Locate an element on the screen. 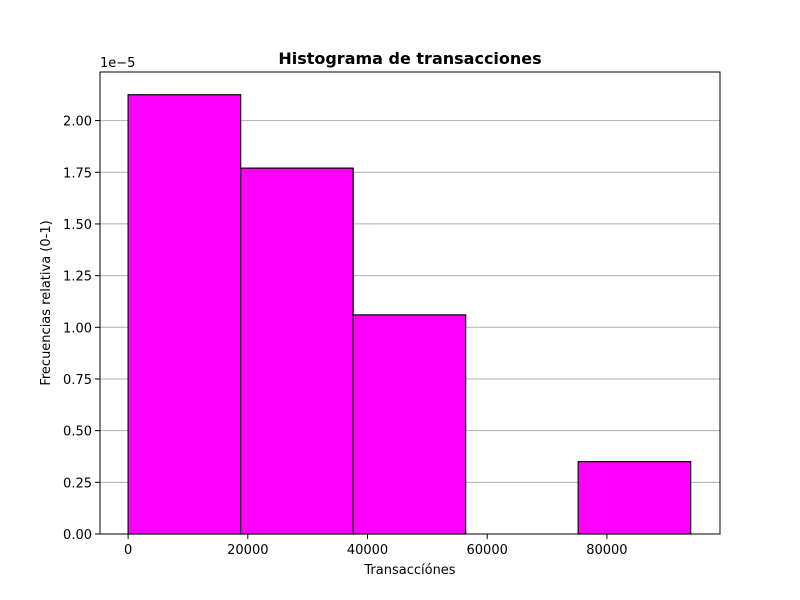 This screenshot has width=800, height=600. y-tick-label-7: 1.75 is located at coordinates (77, 173).